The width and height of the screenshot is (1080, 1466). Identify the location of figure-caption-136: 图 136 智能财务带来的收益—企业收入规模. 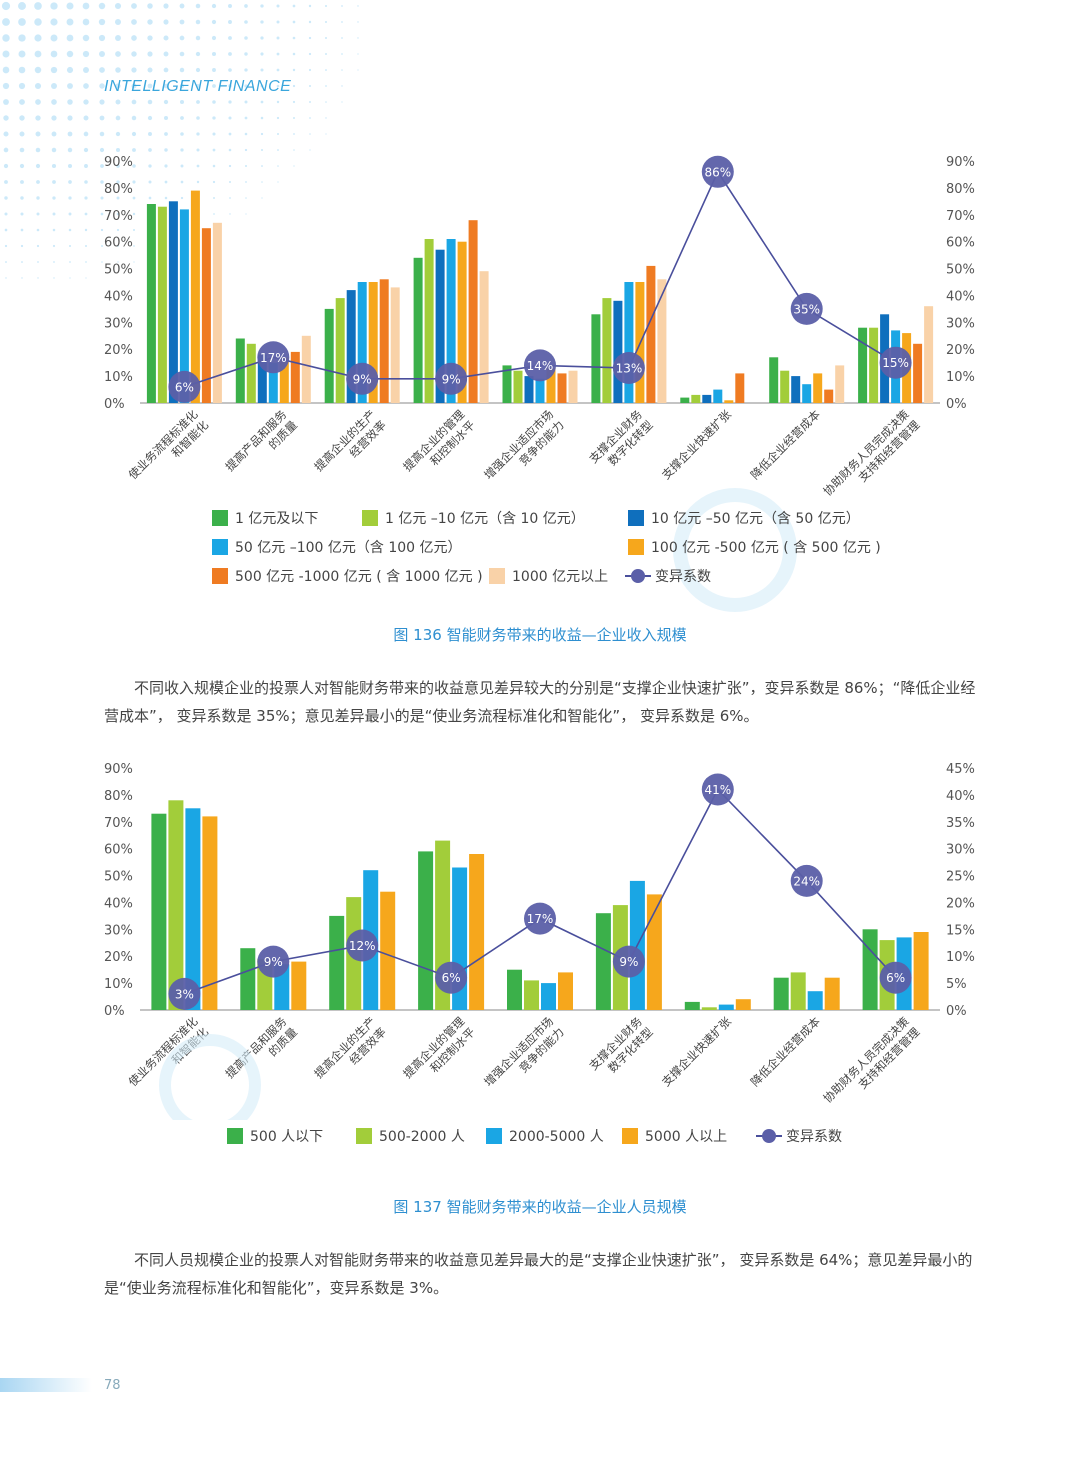
(540, 635).